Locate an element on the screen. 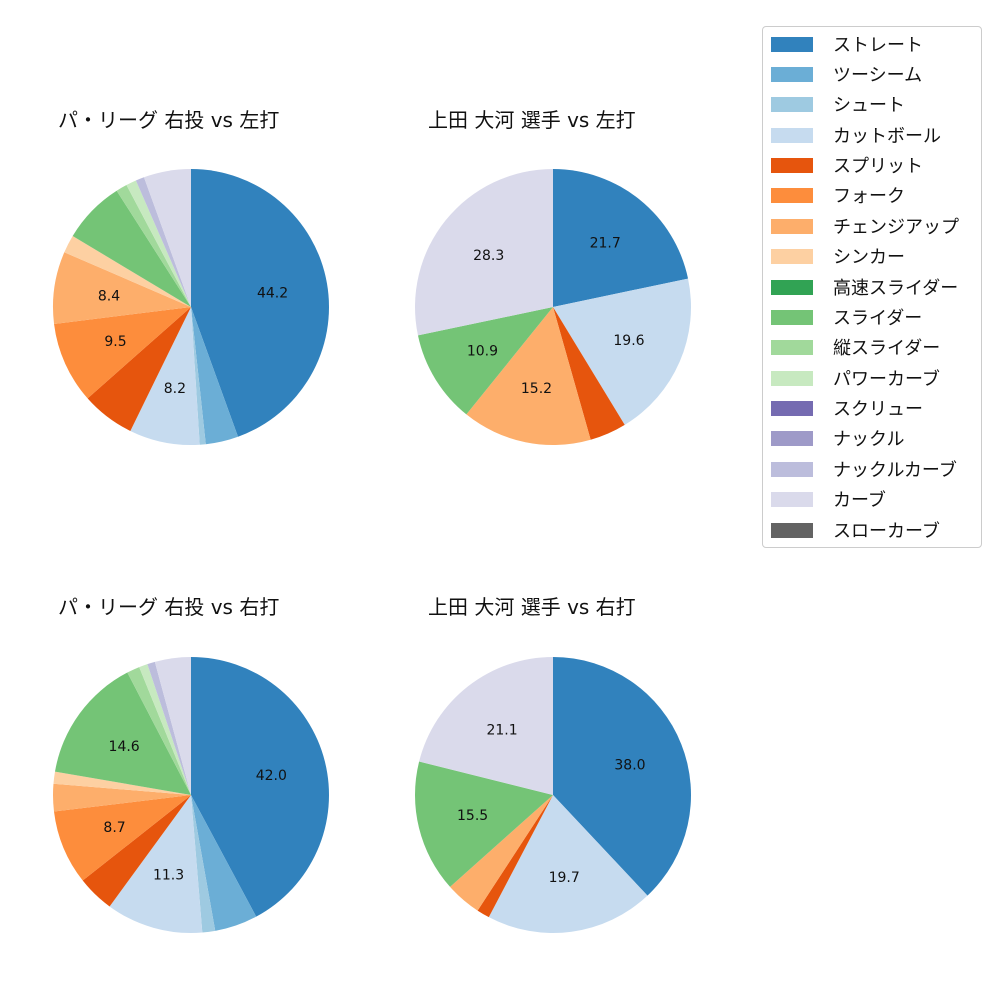  legend-item: 高速スライダー is located at coordinates (864, 287).